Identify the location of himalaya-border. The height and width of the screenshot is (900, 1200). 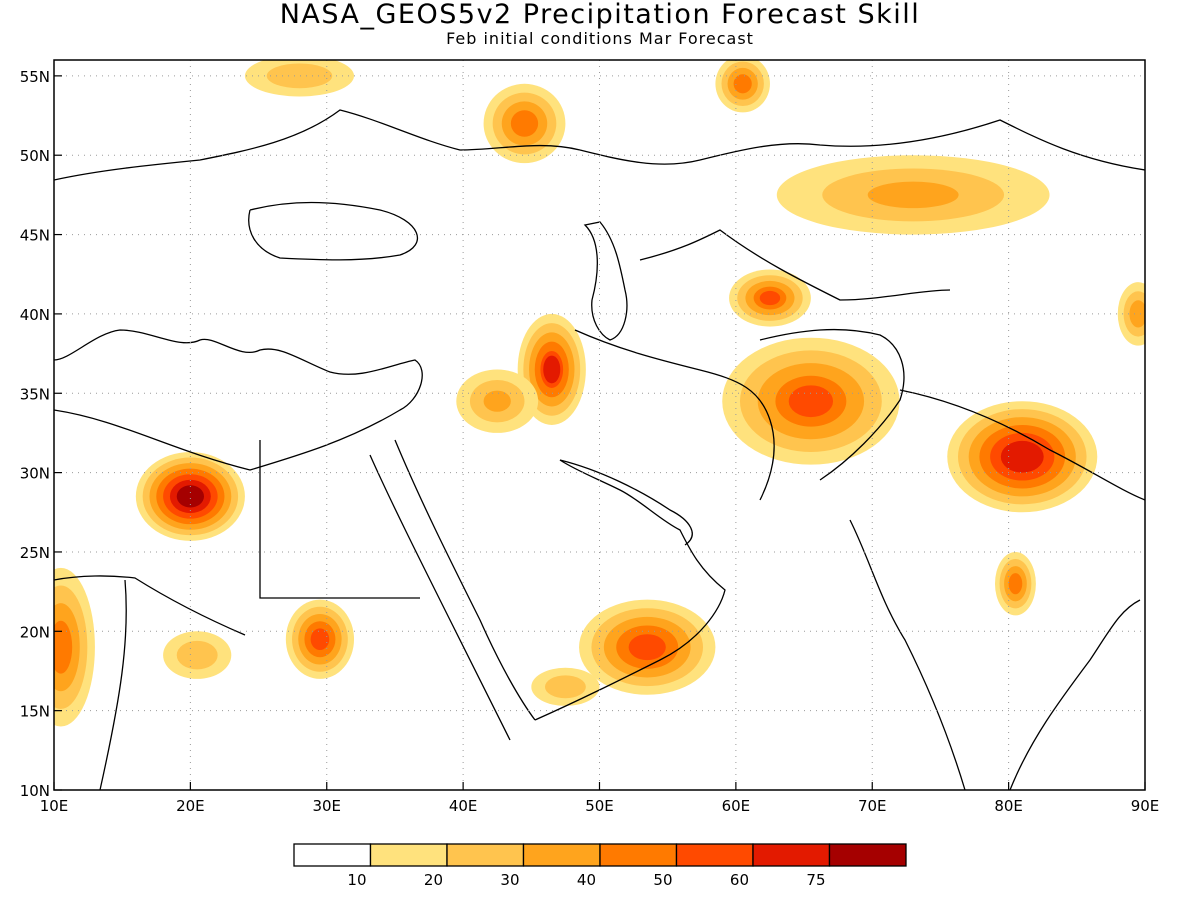
(1022, 445).